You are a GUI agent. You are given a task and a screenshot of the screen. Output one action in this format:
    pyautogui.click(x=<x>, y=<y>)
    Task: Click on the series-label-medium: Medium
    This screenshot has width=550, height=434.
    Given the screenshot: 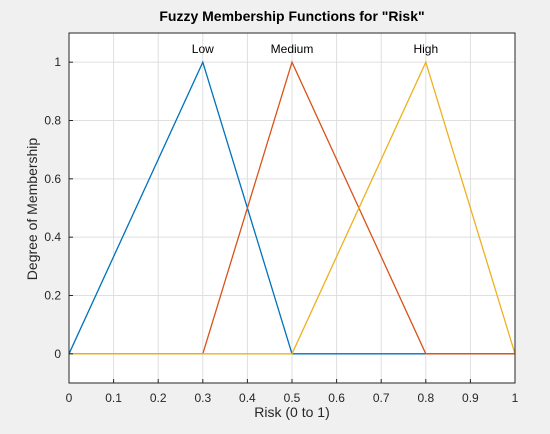 What is the action you would take?
    pyautogui.click(x=292, y=49)
    